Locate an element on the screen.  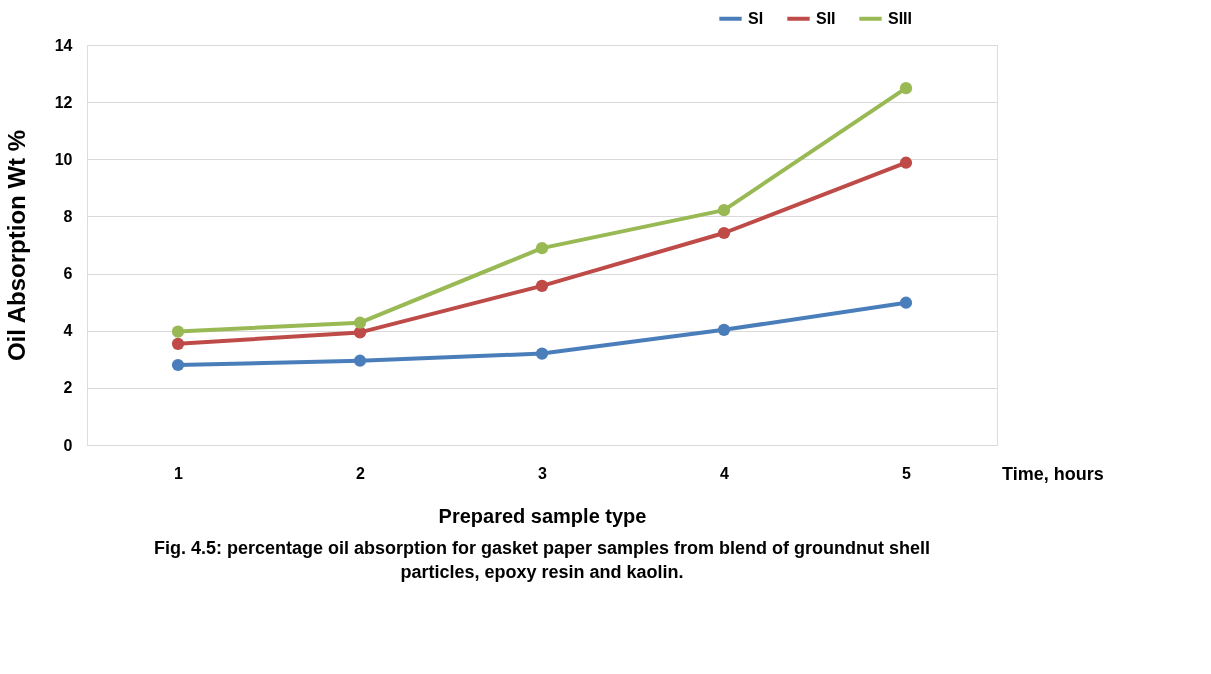
y-tick-label: 0 is located at coordinates (68, 445).